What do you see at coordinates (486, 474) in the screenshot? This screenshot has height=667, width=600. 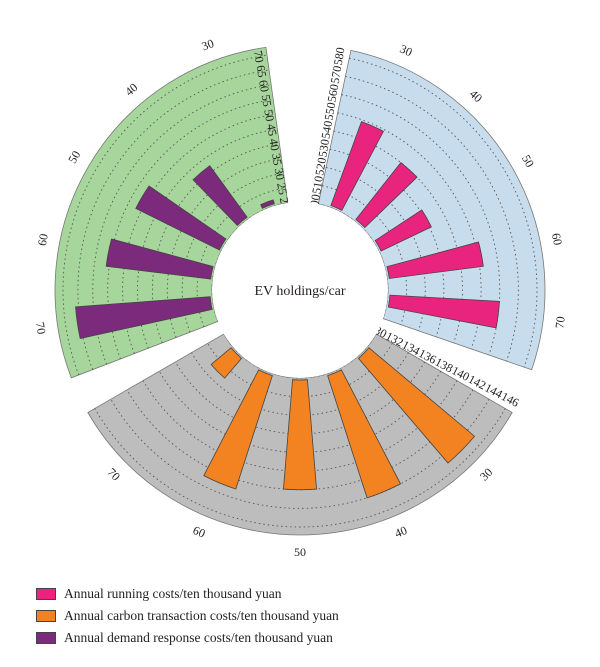 I see `category-label-carbon: 30` at bounding box center [486, 474].